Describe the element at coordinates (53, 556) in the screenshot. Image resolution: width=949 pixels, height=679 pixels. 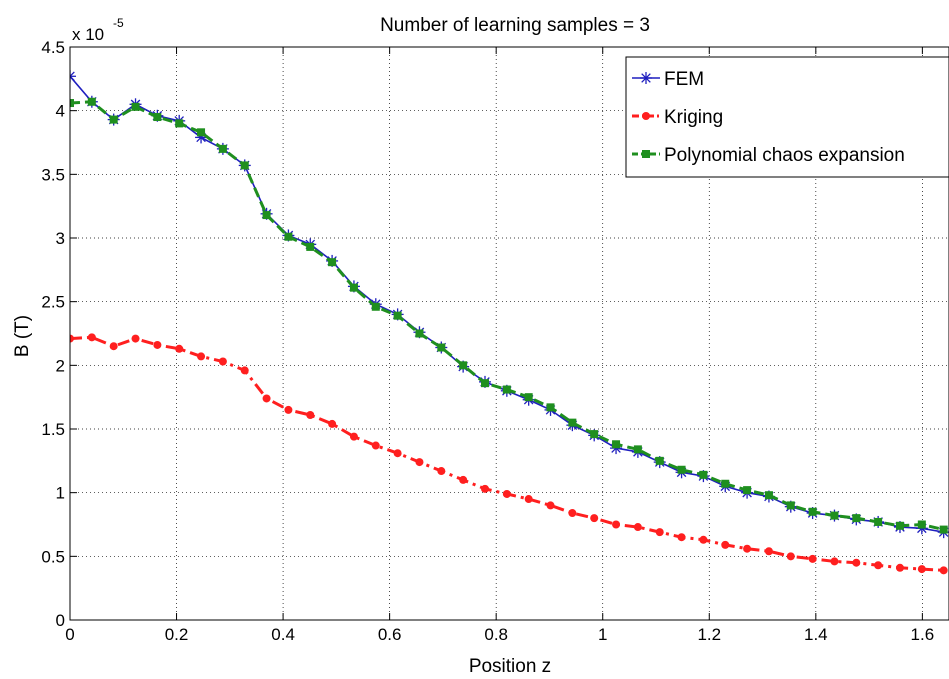
I see `y-tick-label: 0.5` at that location.